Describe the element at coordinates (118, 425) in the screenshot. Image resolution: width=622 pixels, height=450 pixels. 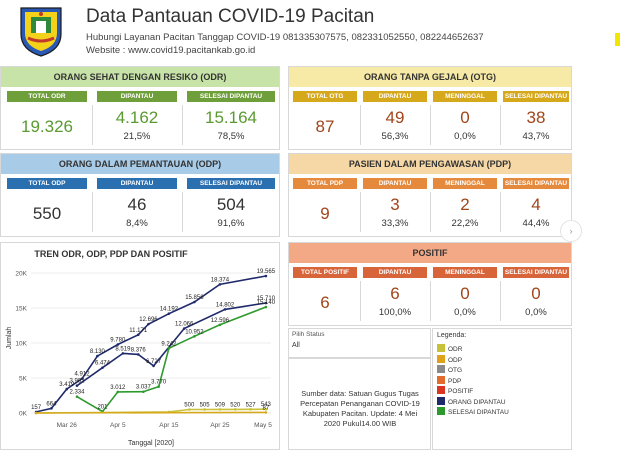
I see `x-tick-label: Apr 5` at that location.